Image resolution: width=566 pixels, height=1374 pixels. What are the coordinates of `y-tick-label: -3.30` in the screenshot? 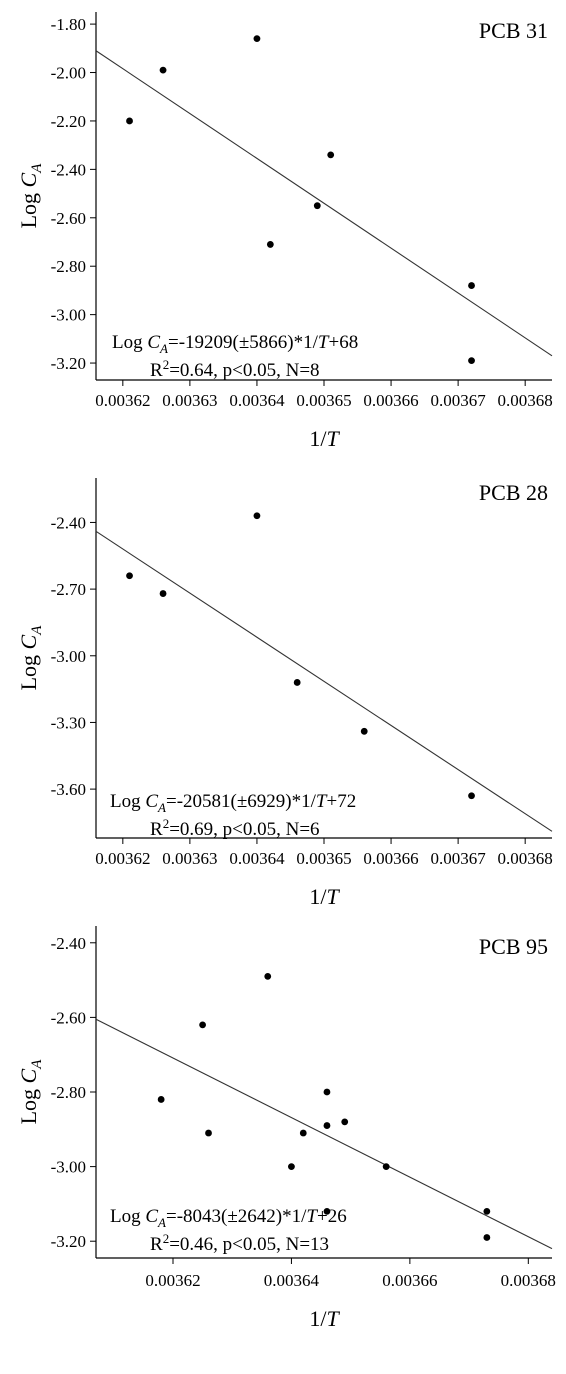 It's located at (68, 722).